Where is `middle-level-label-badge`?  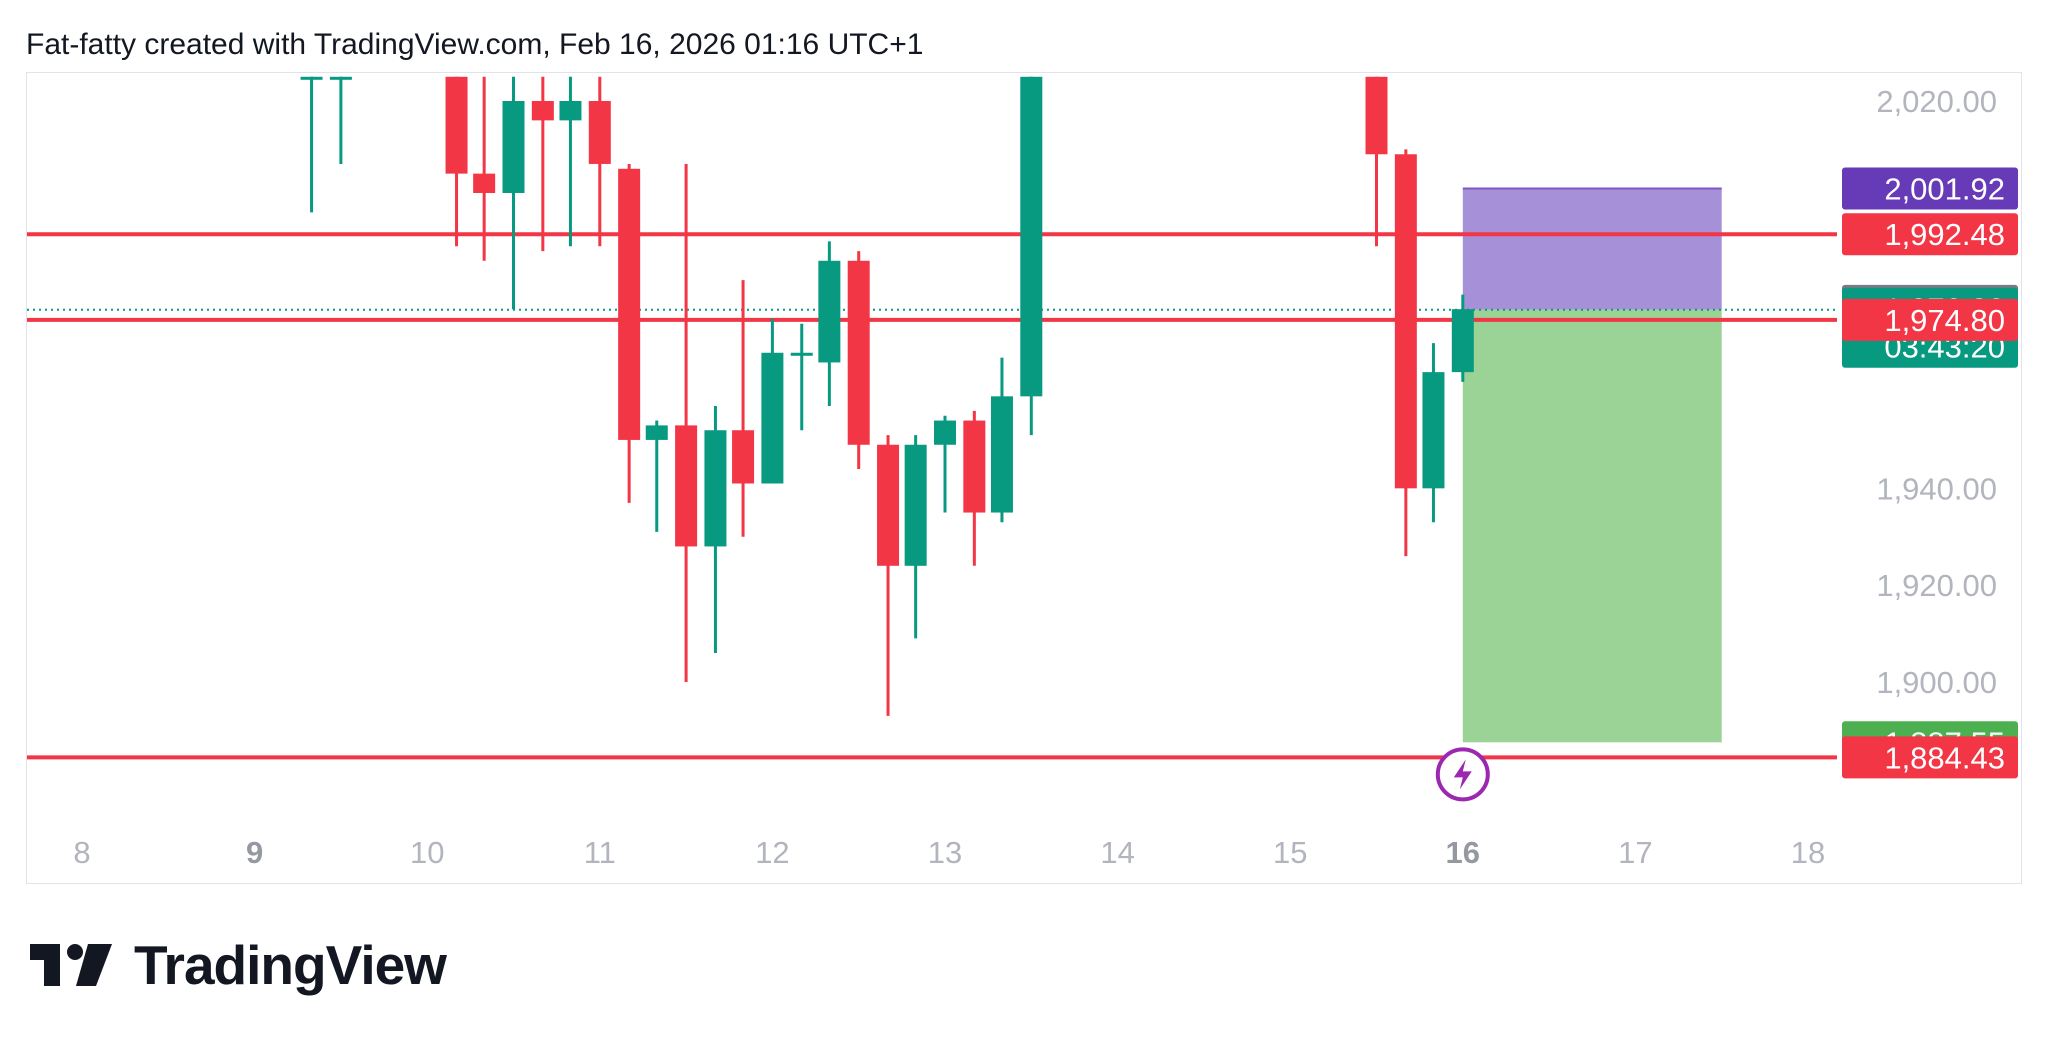 middle-level-label-badge is located at coordinates (1930, 319).